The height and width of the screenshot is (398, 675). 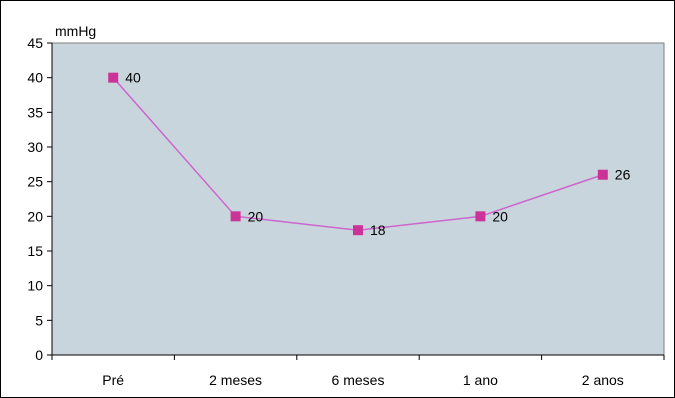 I want to click on data-label: 26, so click(x=623, y=175).